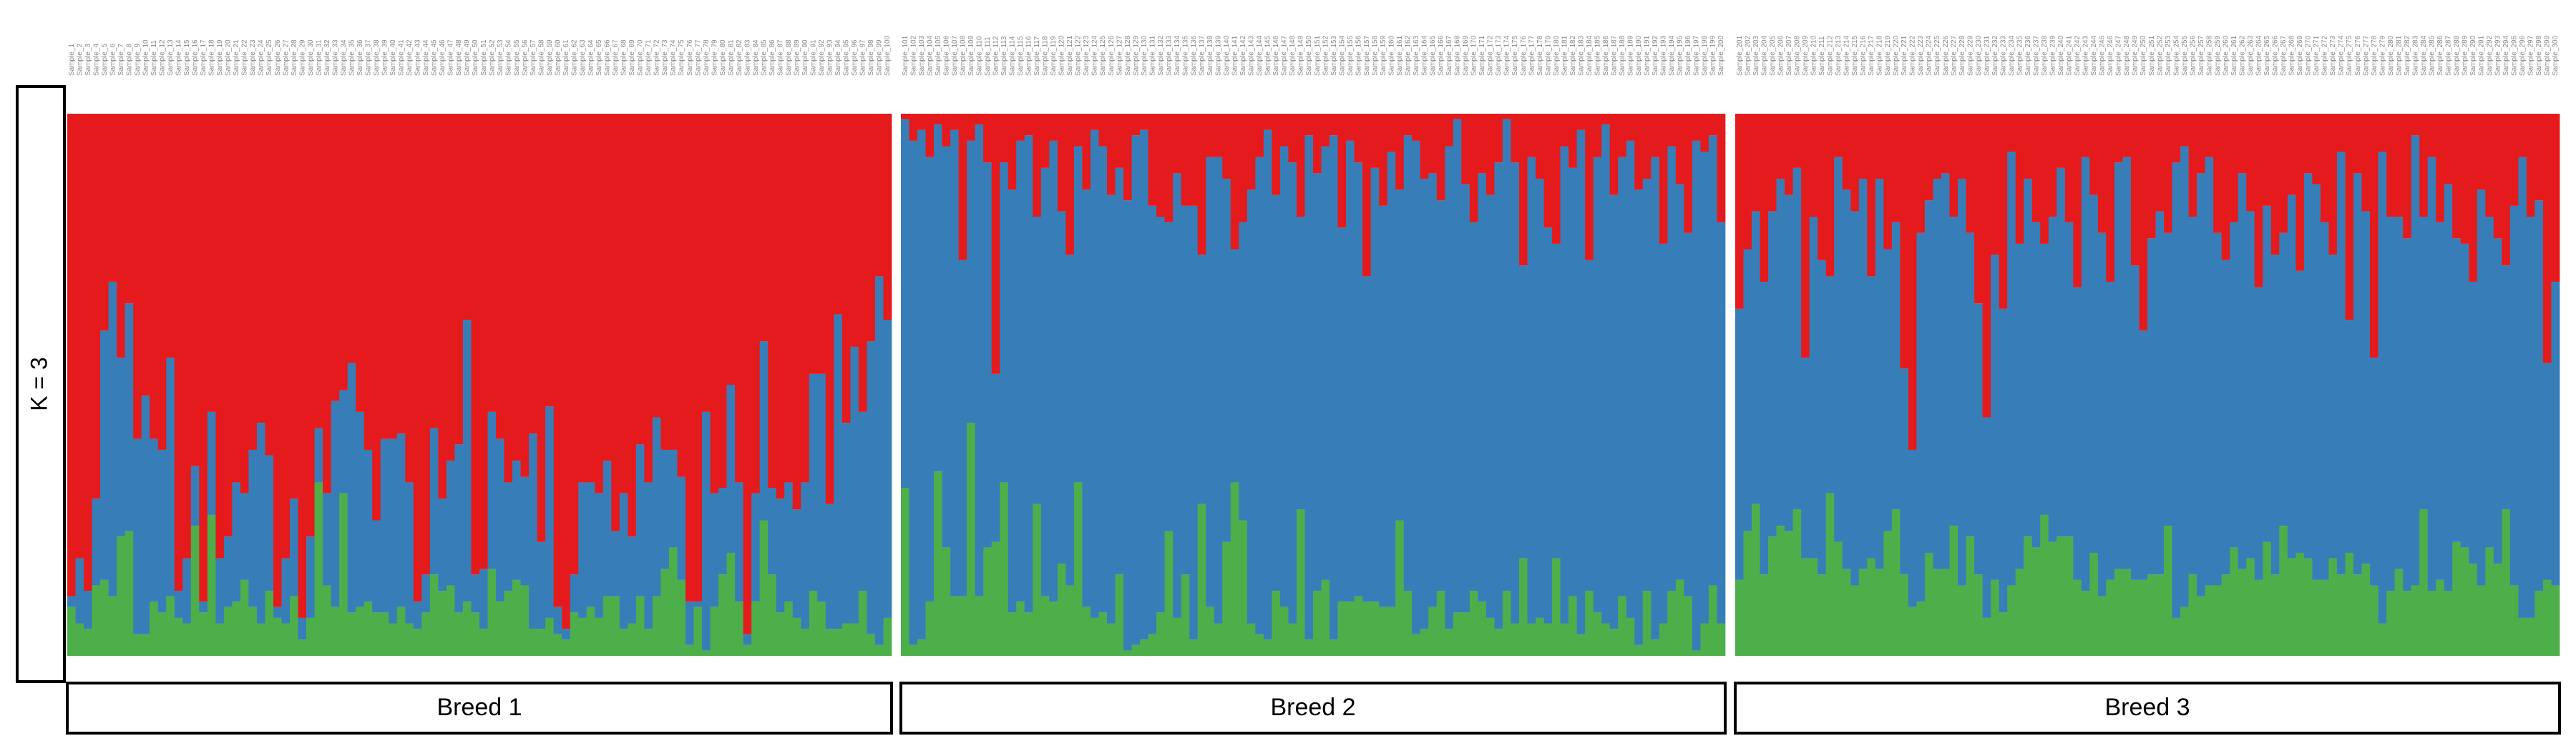 Image resolution: width=2576 pixels, height=751 pixels. Describe the element at coordinates (1128, 55) in the screenshot. I see `sample-label: Sample_128` at that location.